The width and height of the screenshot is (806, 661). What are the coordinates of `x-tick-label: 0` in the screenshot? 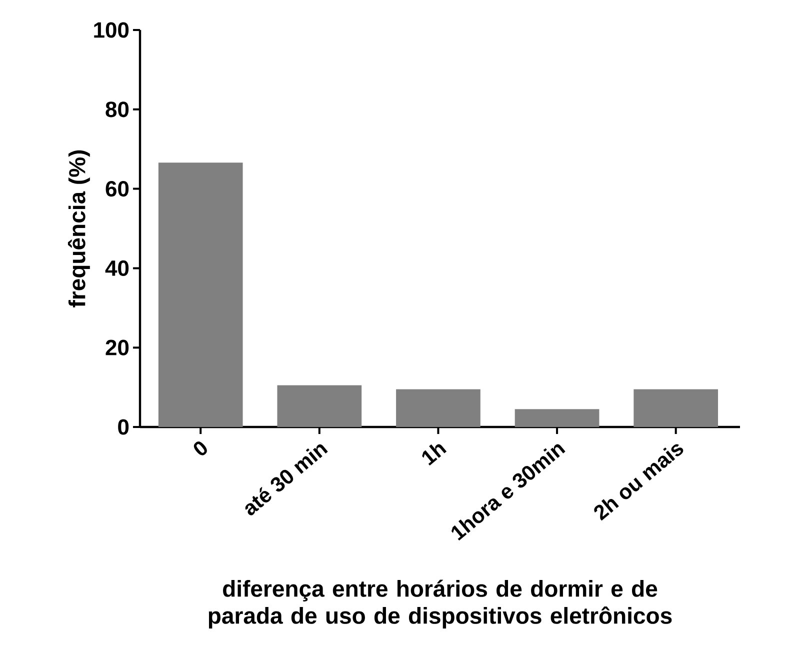 It's located at (200, 449).